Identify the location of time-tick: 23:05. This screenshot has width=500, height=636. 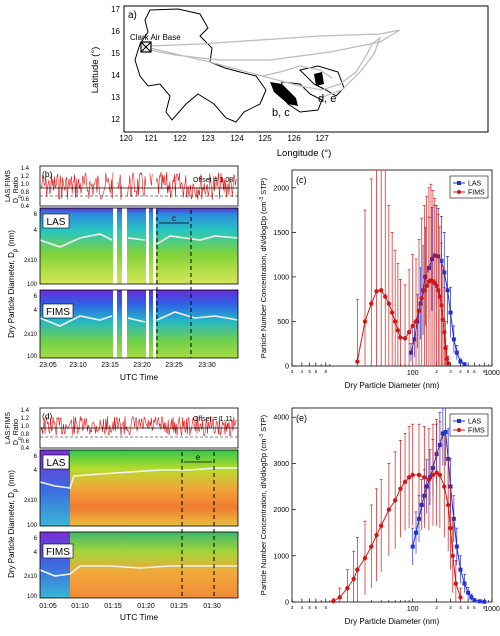
(48, 365).